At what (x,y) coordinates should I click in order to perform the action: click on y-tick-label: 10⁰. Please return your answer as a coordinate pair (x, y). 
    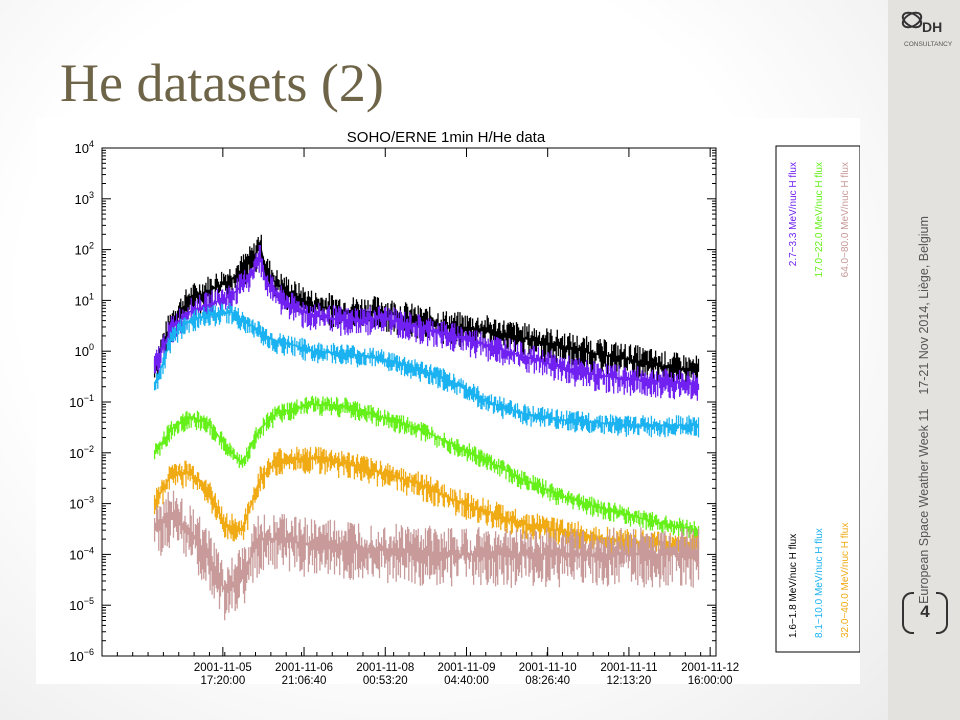
    Looking at the image, I should click on (84, 350).